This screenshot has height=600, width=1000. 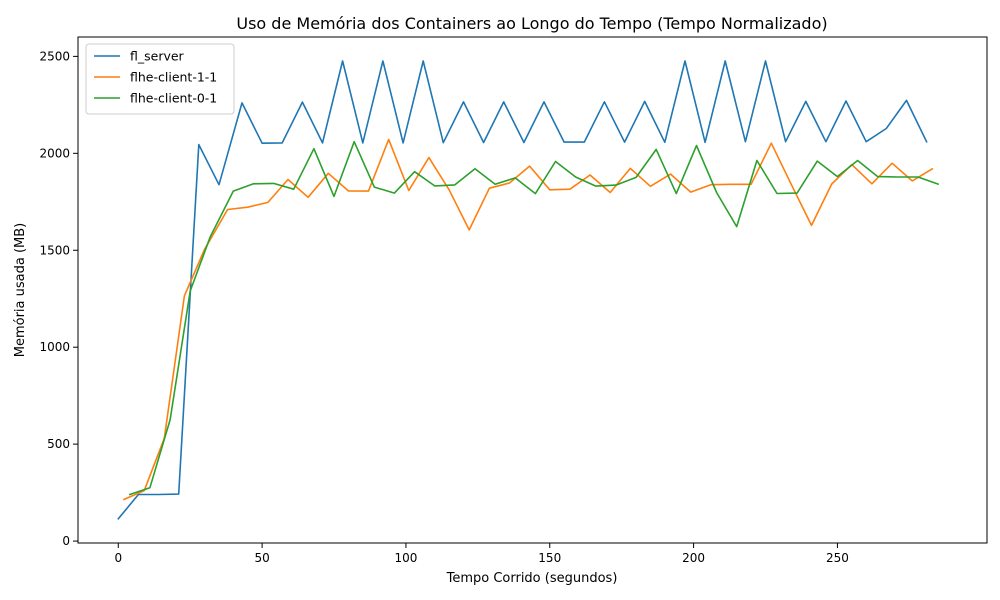 What do you see at coordinates (173, 98) in the screenshot?
I see `legend-label-2: flhe-client-0-1` at bounding box center [173, 98].